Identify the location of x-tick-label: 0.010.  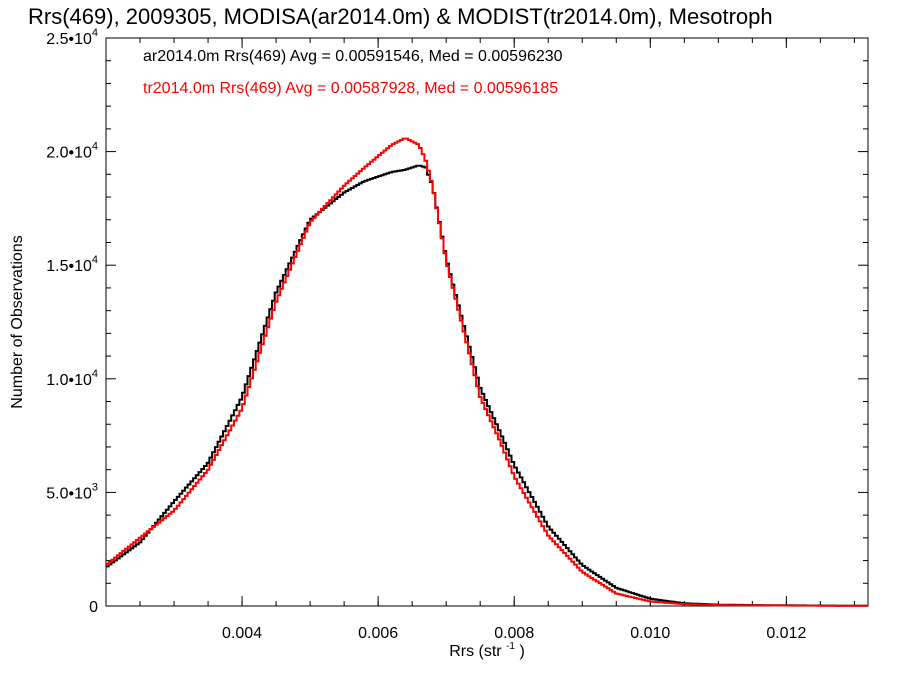
(650, 633).